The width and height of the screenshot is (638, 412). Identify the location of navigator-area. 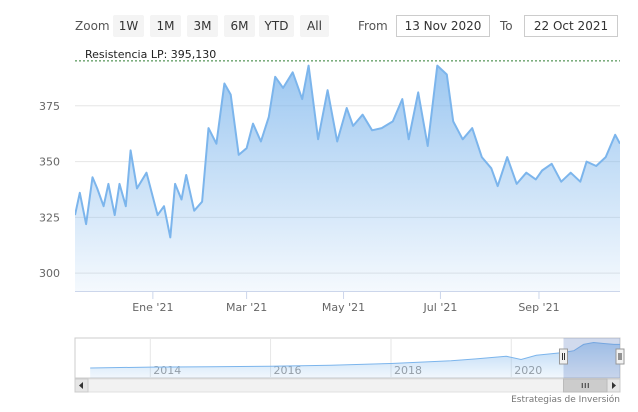
(355, 360).